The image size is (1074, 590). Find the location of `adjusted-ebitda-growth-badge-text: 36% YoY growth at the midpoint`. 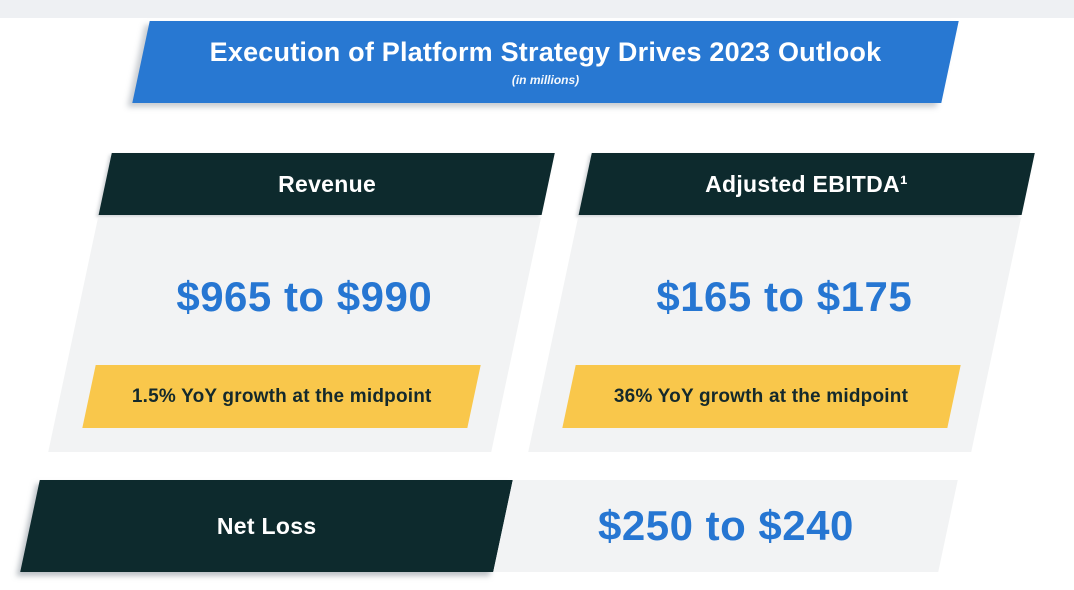

adjusted-ebitda-growth-badge-text: 36% YoY growth at the midpoint is located at coordinates (761, 396).